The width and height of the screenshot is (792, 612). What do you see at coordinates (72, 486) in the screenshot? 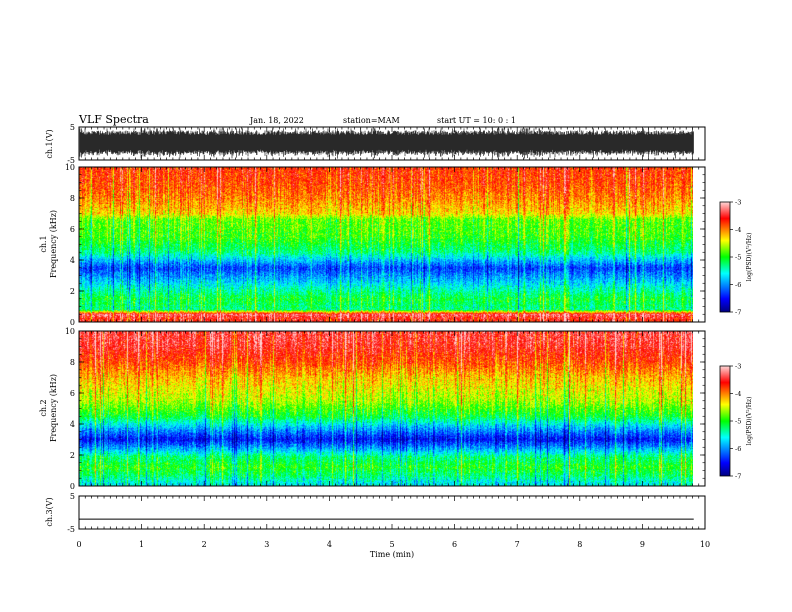
I see `spectrogram-ch2-ytick-label: 0` at bounding box center [72, 486].